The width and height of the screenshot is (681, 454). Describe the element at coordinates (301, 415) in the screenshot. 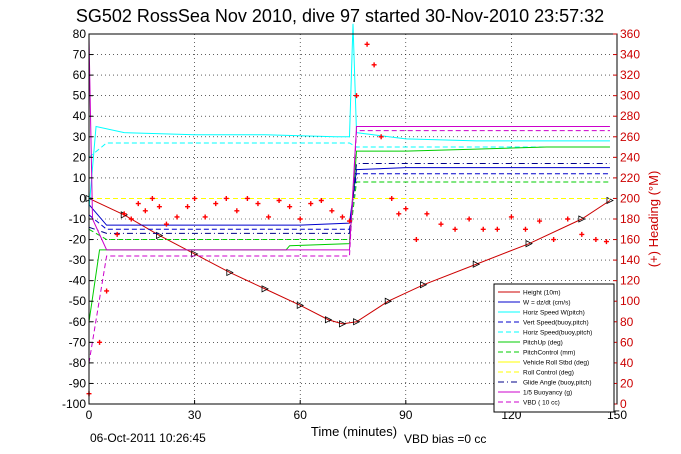

I see `x-tick-label: 60` at that location.